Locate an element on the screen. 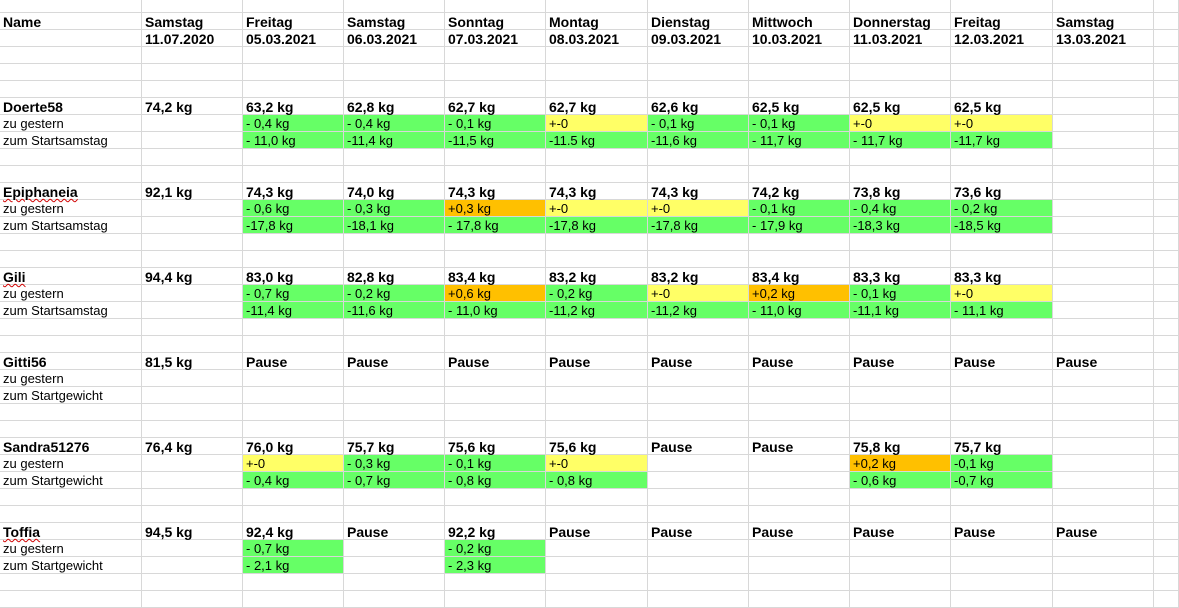  weight-cell: 74,2 kg is located at coordinates (192, 106).